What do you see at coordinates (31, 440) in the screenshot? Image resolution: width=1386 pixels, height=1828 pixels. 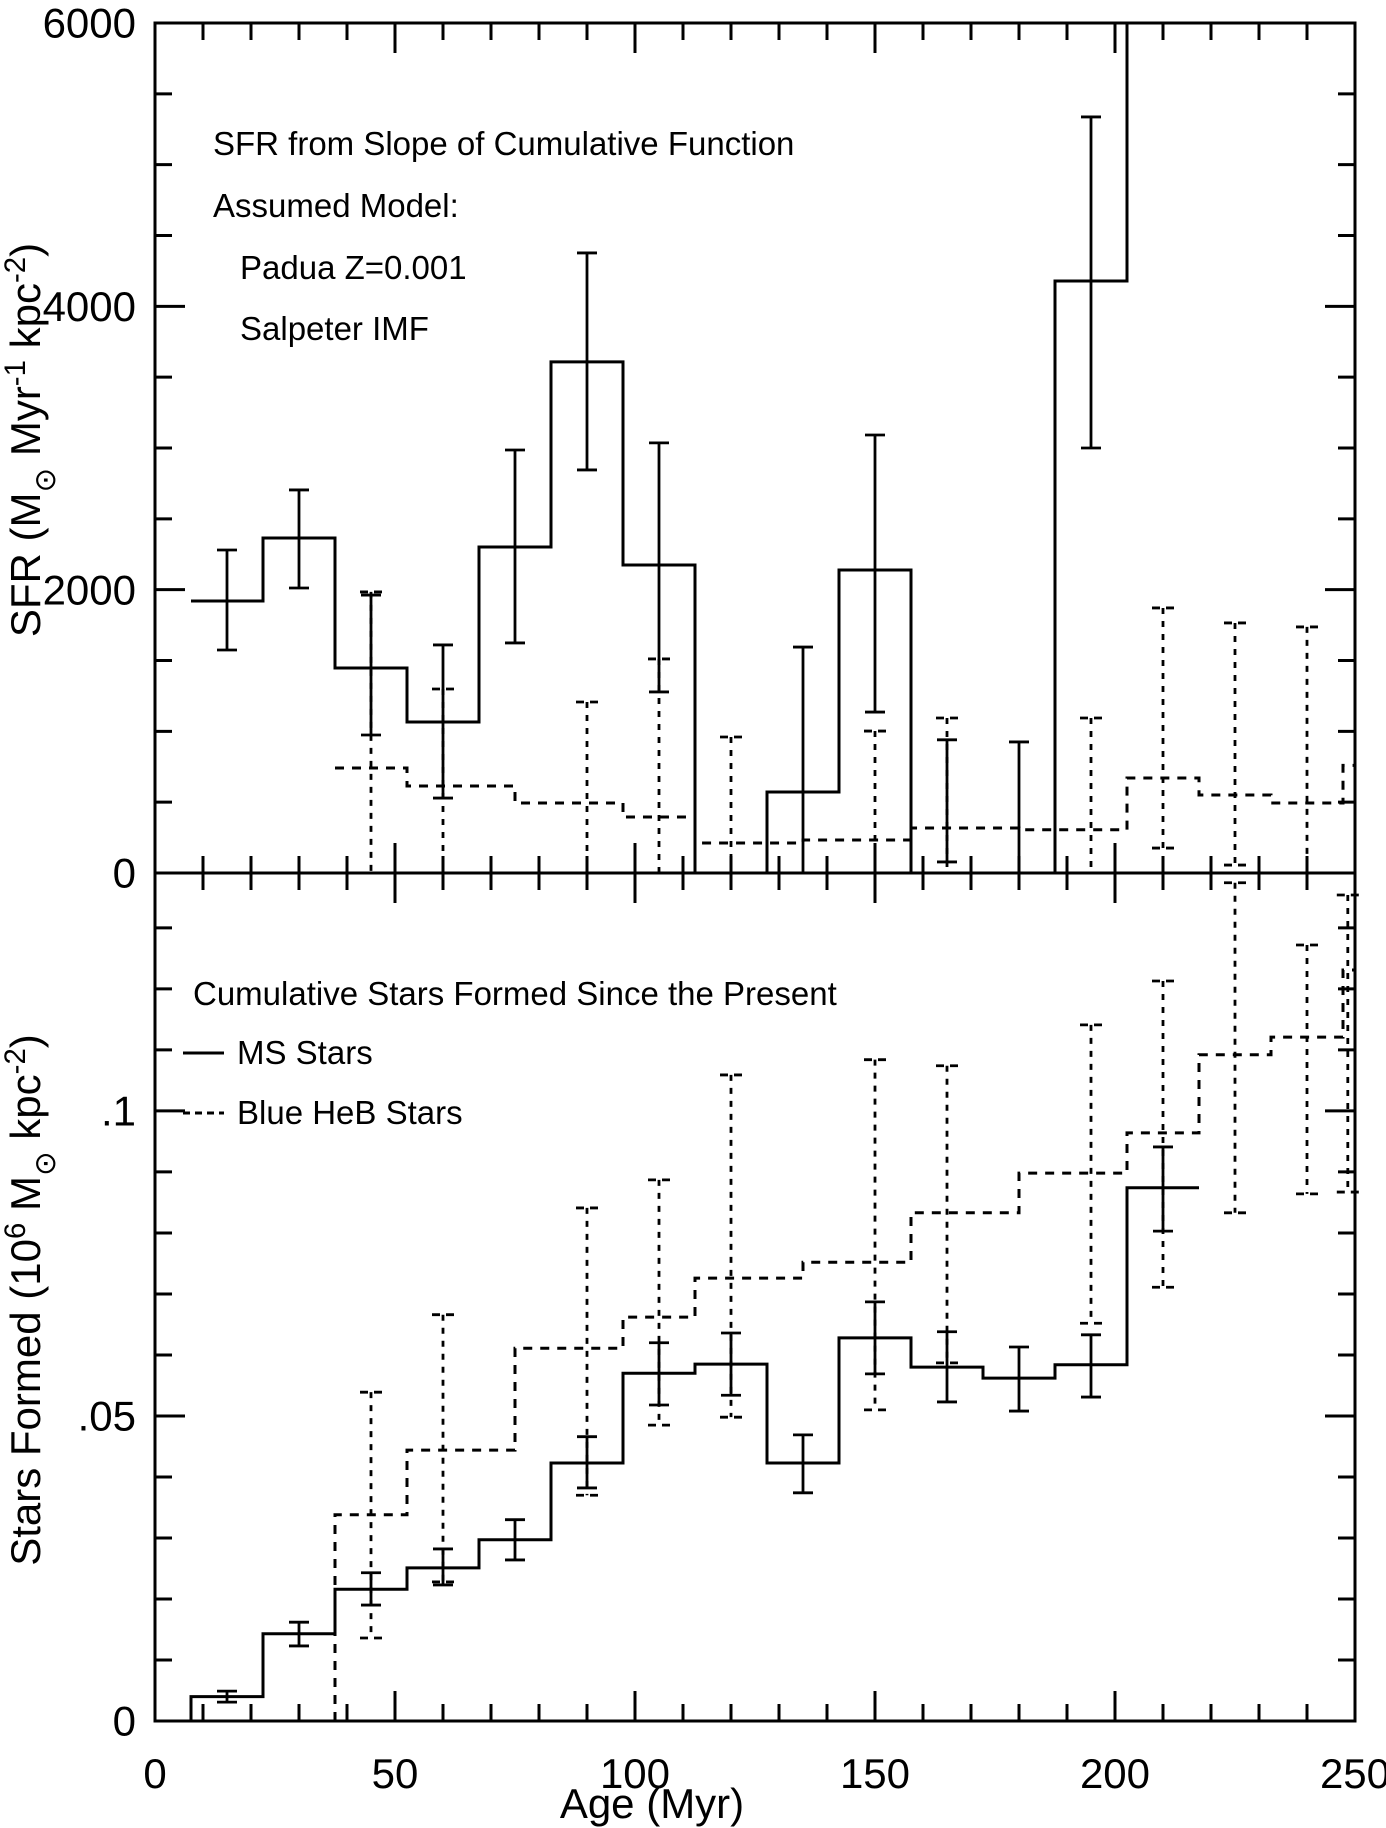 I see `y-axis-label-sfr: SFR (M⊙ Myr-1 kpc-2)` at bounding box center [31, 440].